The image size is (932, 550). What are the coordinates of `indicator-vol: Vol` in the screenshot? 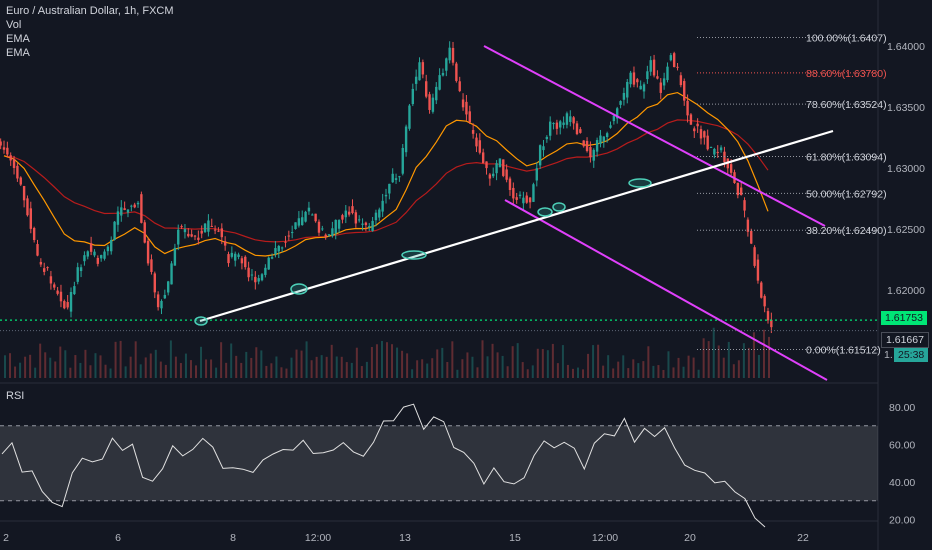 It's located at (14, 25).